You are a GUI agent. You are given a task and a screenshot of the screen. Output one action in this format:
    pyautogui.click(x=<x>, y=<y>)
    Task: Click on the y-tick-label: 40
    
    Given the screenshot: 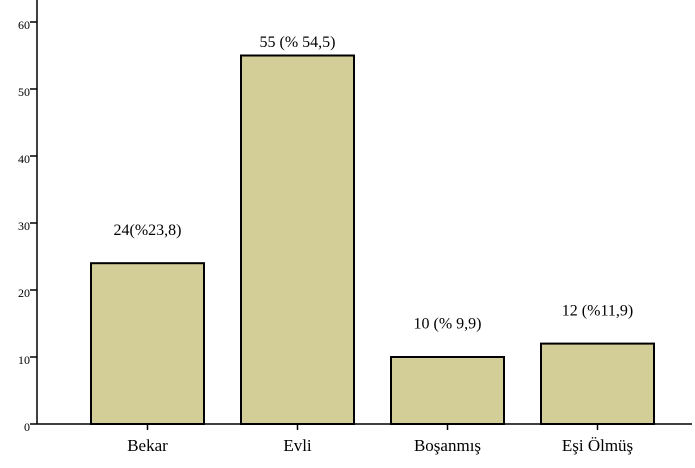 What is the action you would take?
    pyautogui.click(x=24, y=159)
    